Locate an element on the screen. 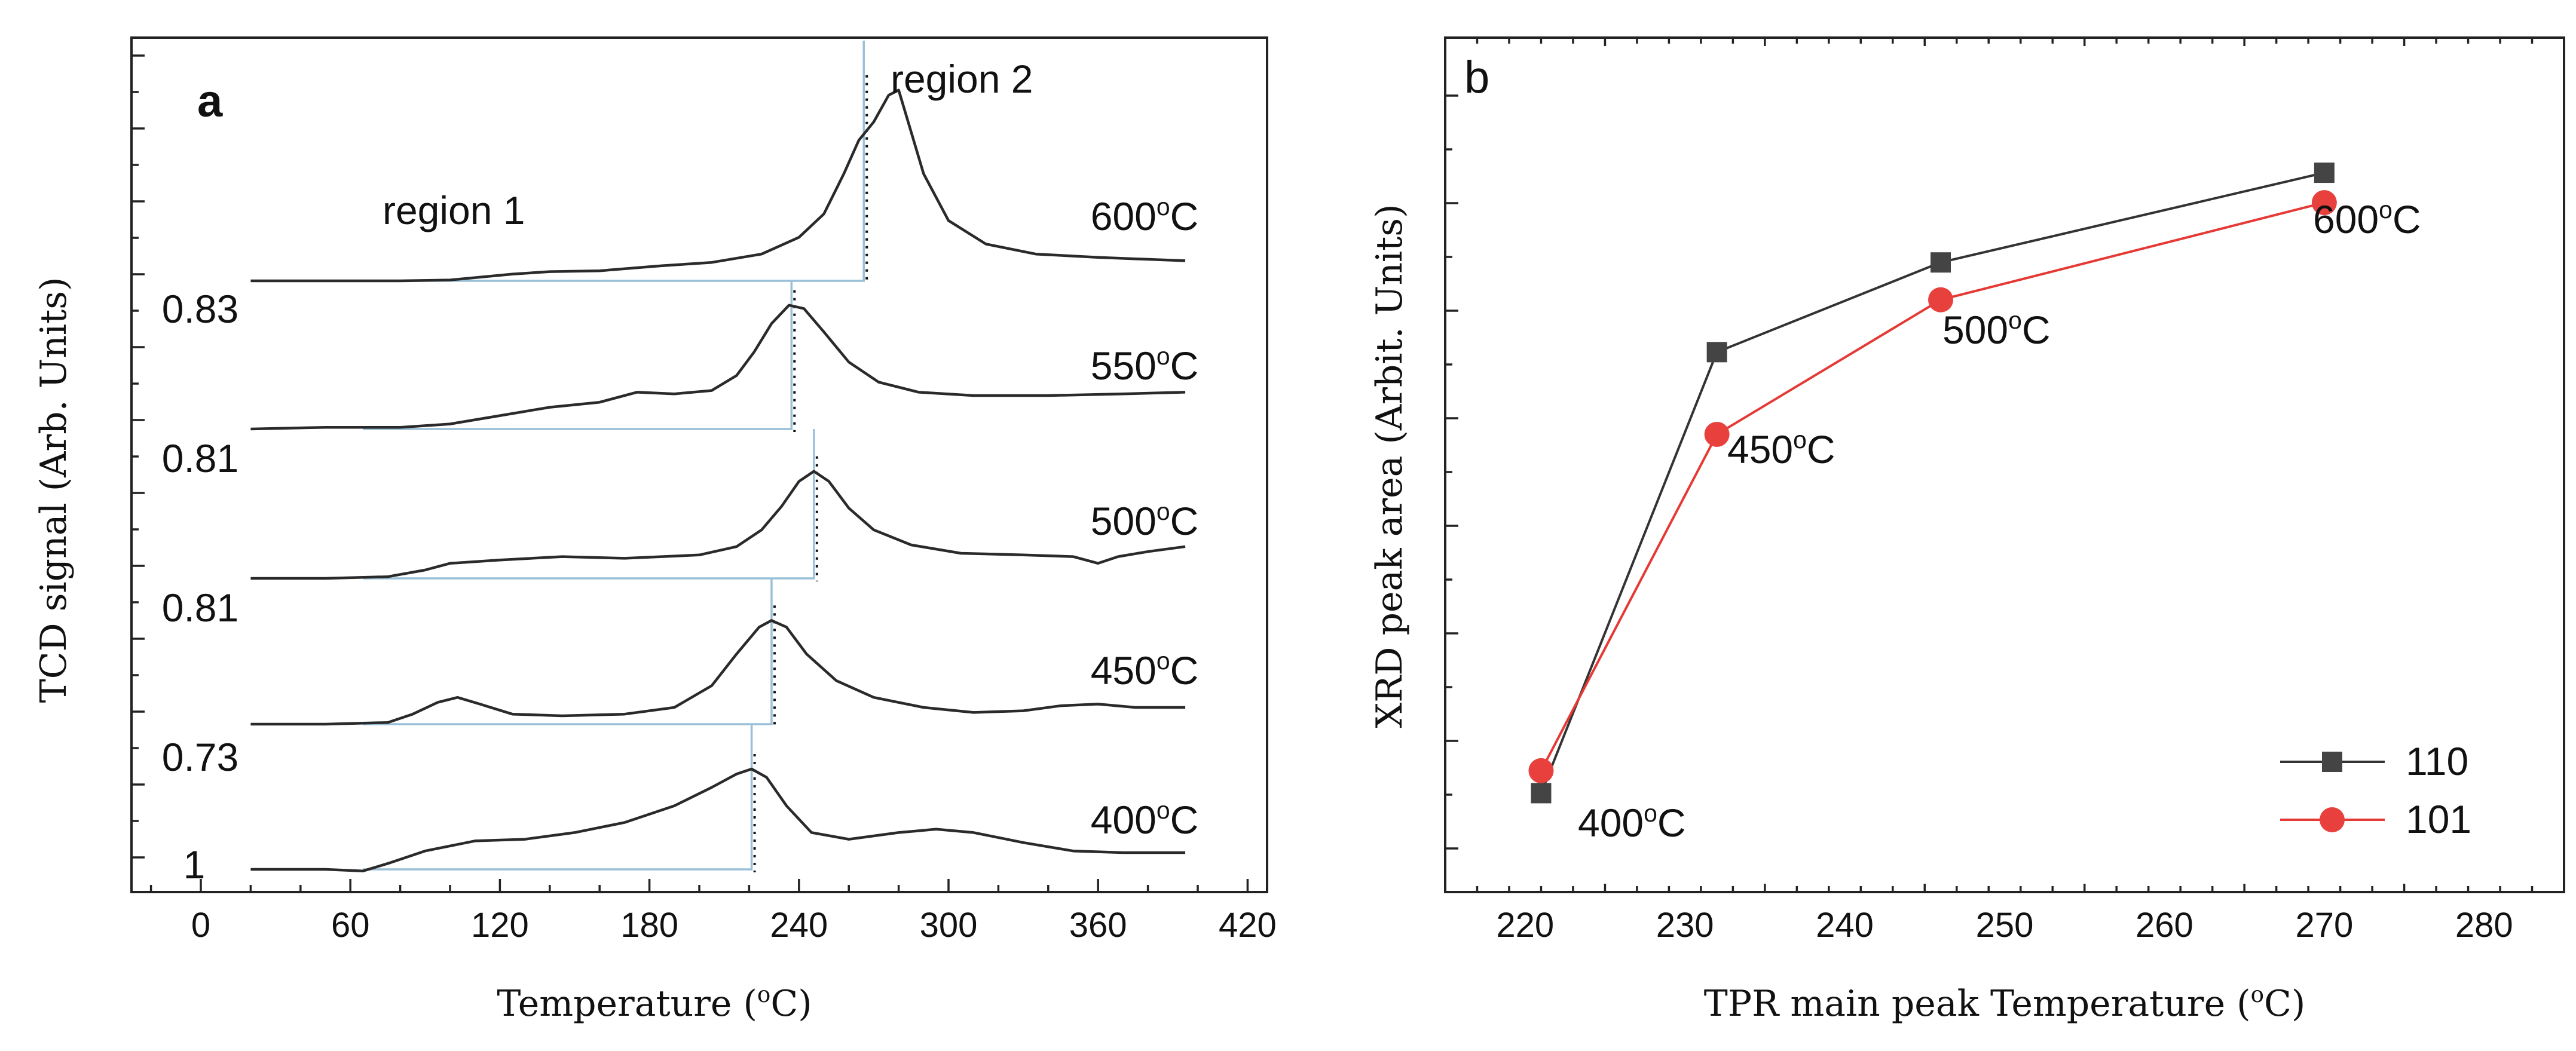 This screenshot has height=1051, width=2576. panel-b-x-tick-label: 230 is located at coordinates (1685, 925).